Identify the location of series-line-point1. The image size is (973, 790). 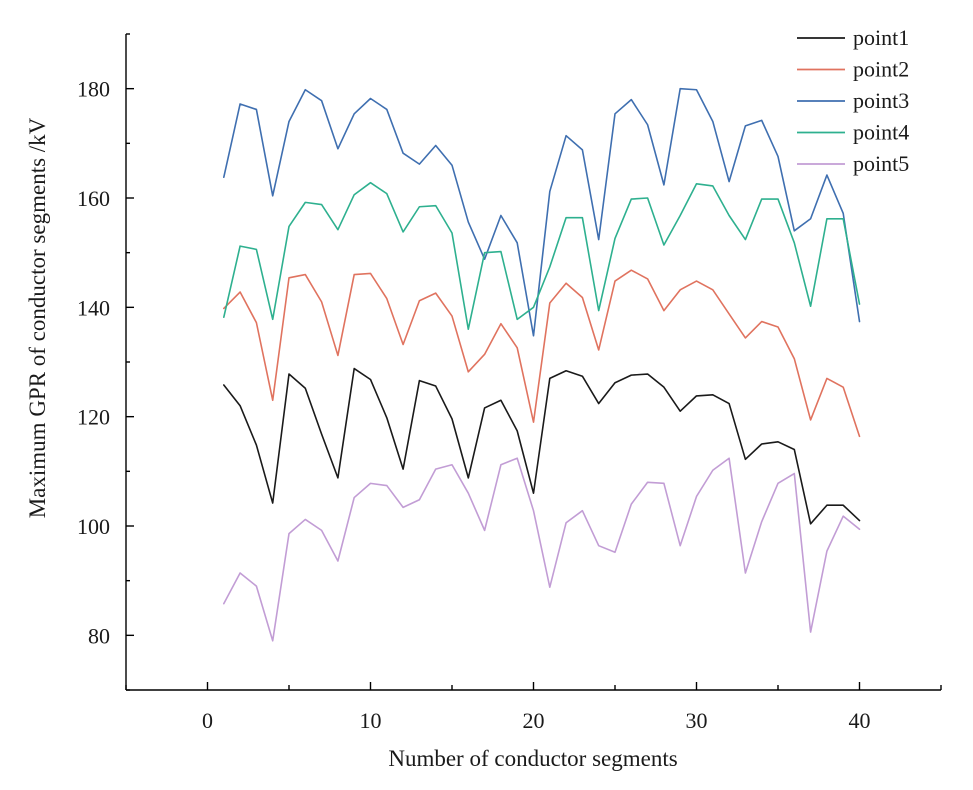
(542, 446).